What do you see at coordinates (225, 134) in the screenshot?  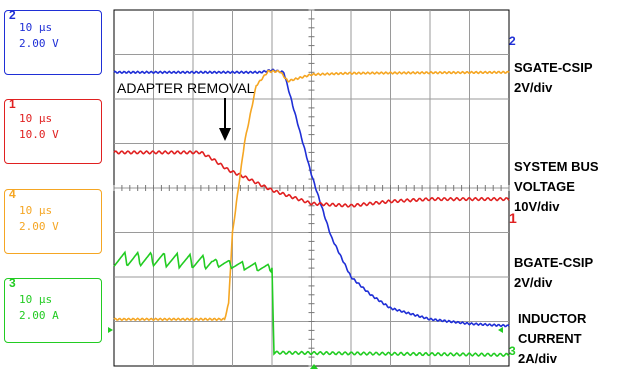 I see `annotation-arrow-head` at bounding box center [225, 134].